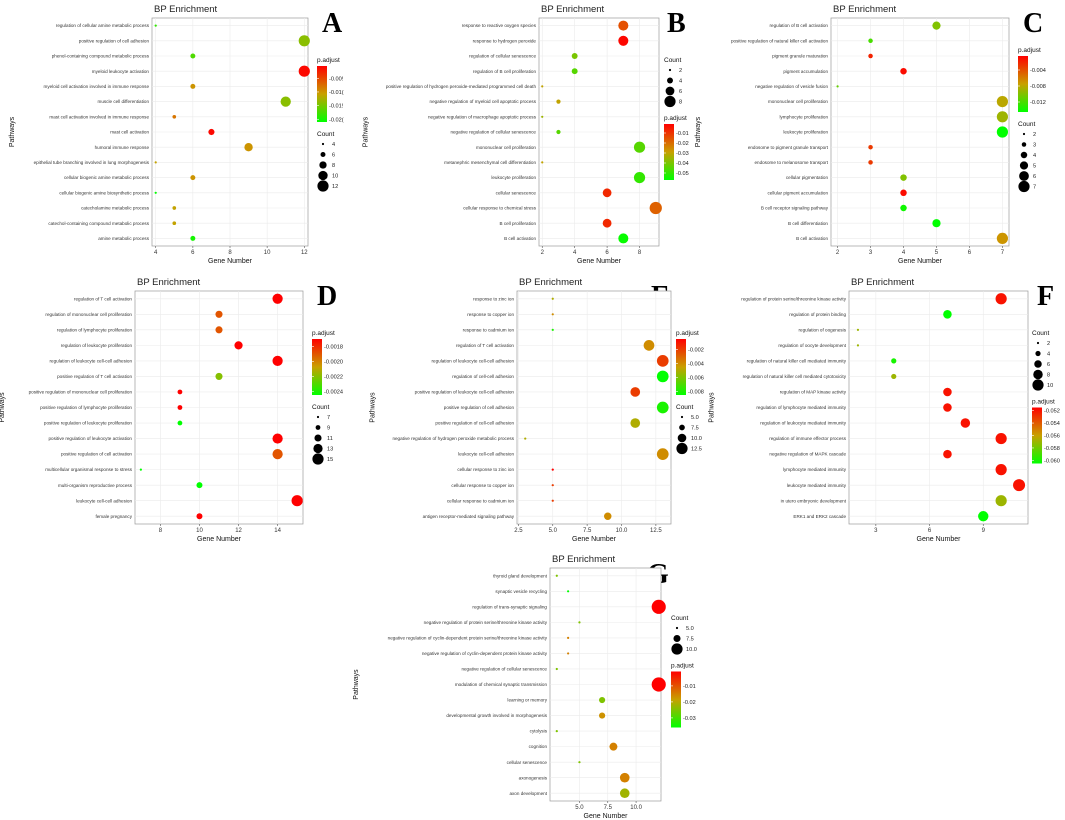 This screenshot has width=1065, height=820. I want to click on x-axis-label: Gene Number, so click(920, 261).